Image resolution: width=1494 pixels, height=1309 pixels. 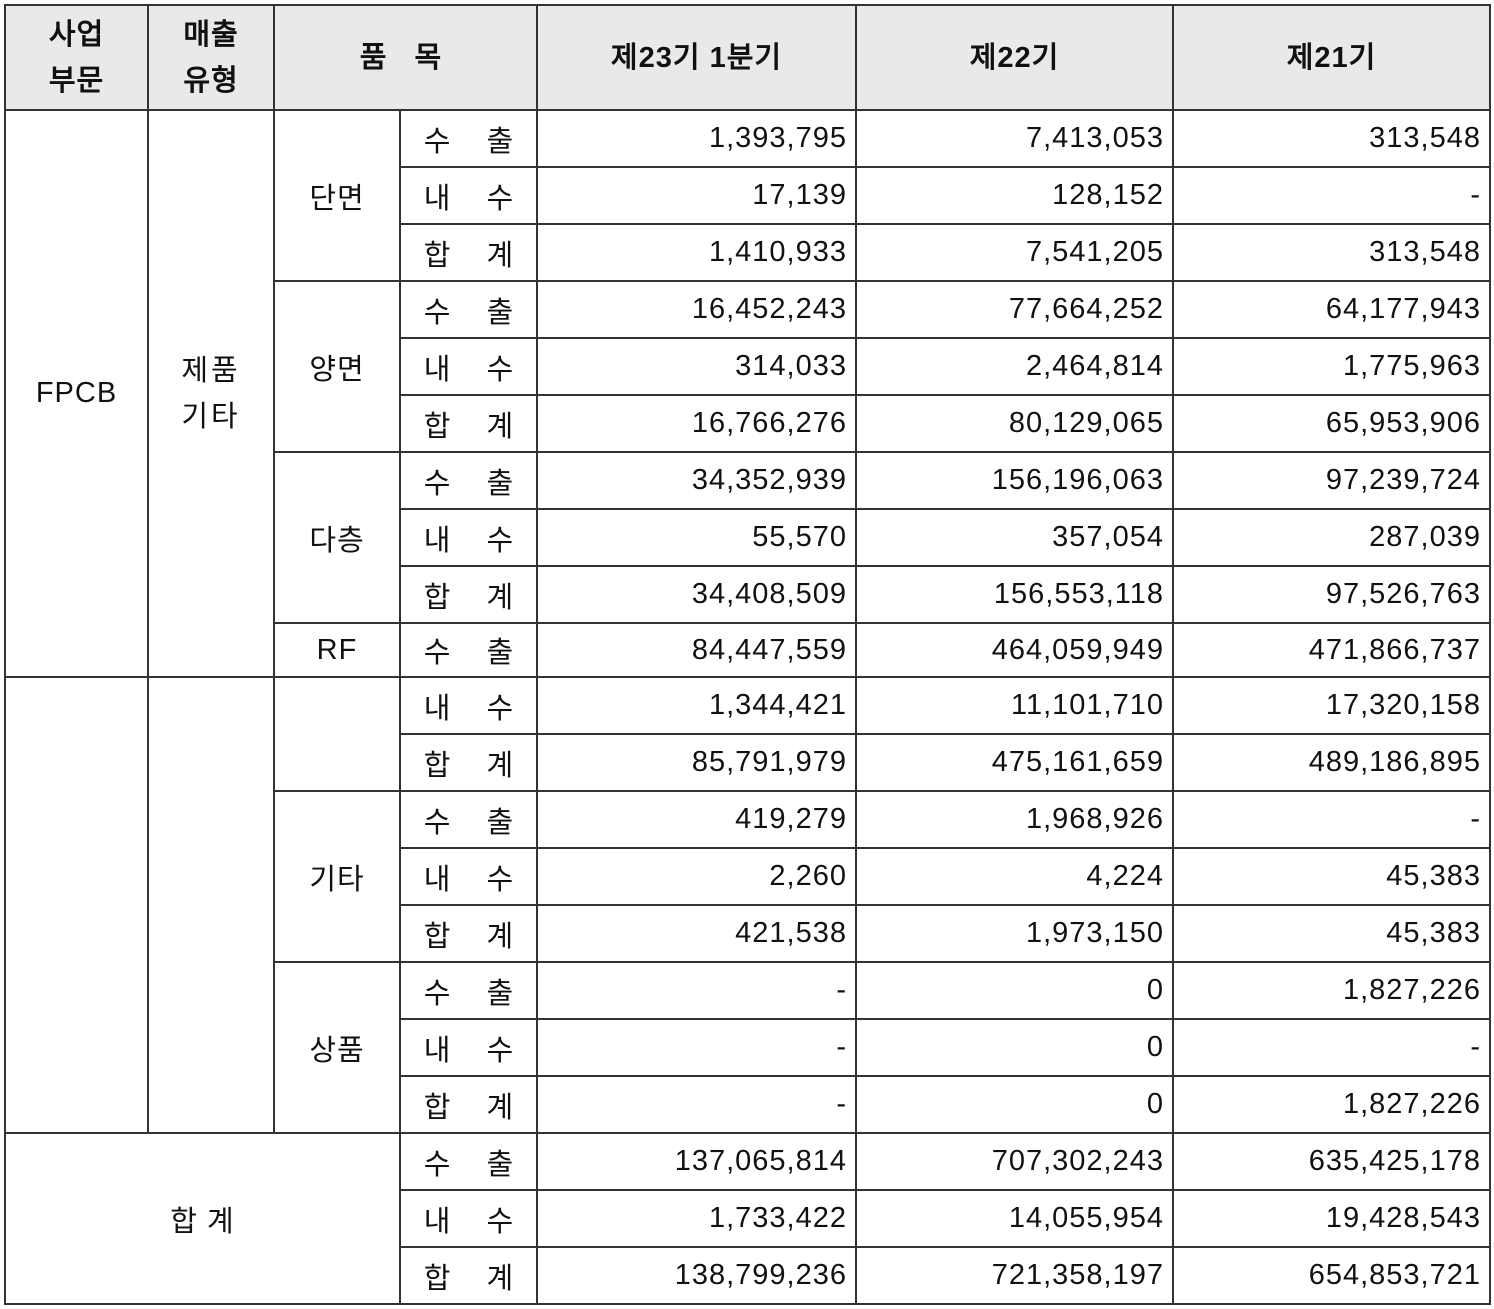 What do you see at coordinates (1014, 819) in the screenshot?
I see `value-cell: 1,968,926` at bounding box center [1014, 819].